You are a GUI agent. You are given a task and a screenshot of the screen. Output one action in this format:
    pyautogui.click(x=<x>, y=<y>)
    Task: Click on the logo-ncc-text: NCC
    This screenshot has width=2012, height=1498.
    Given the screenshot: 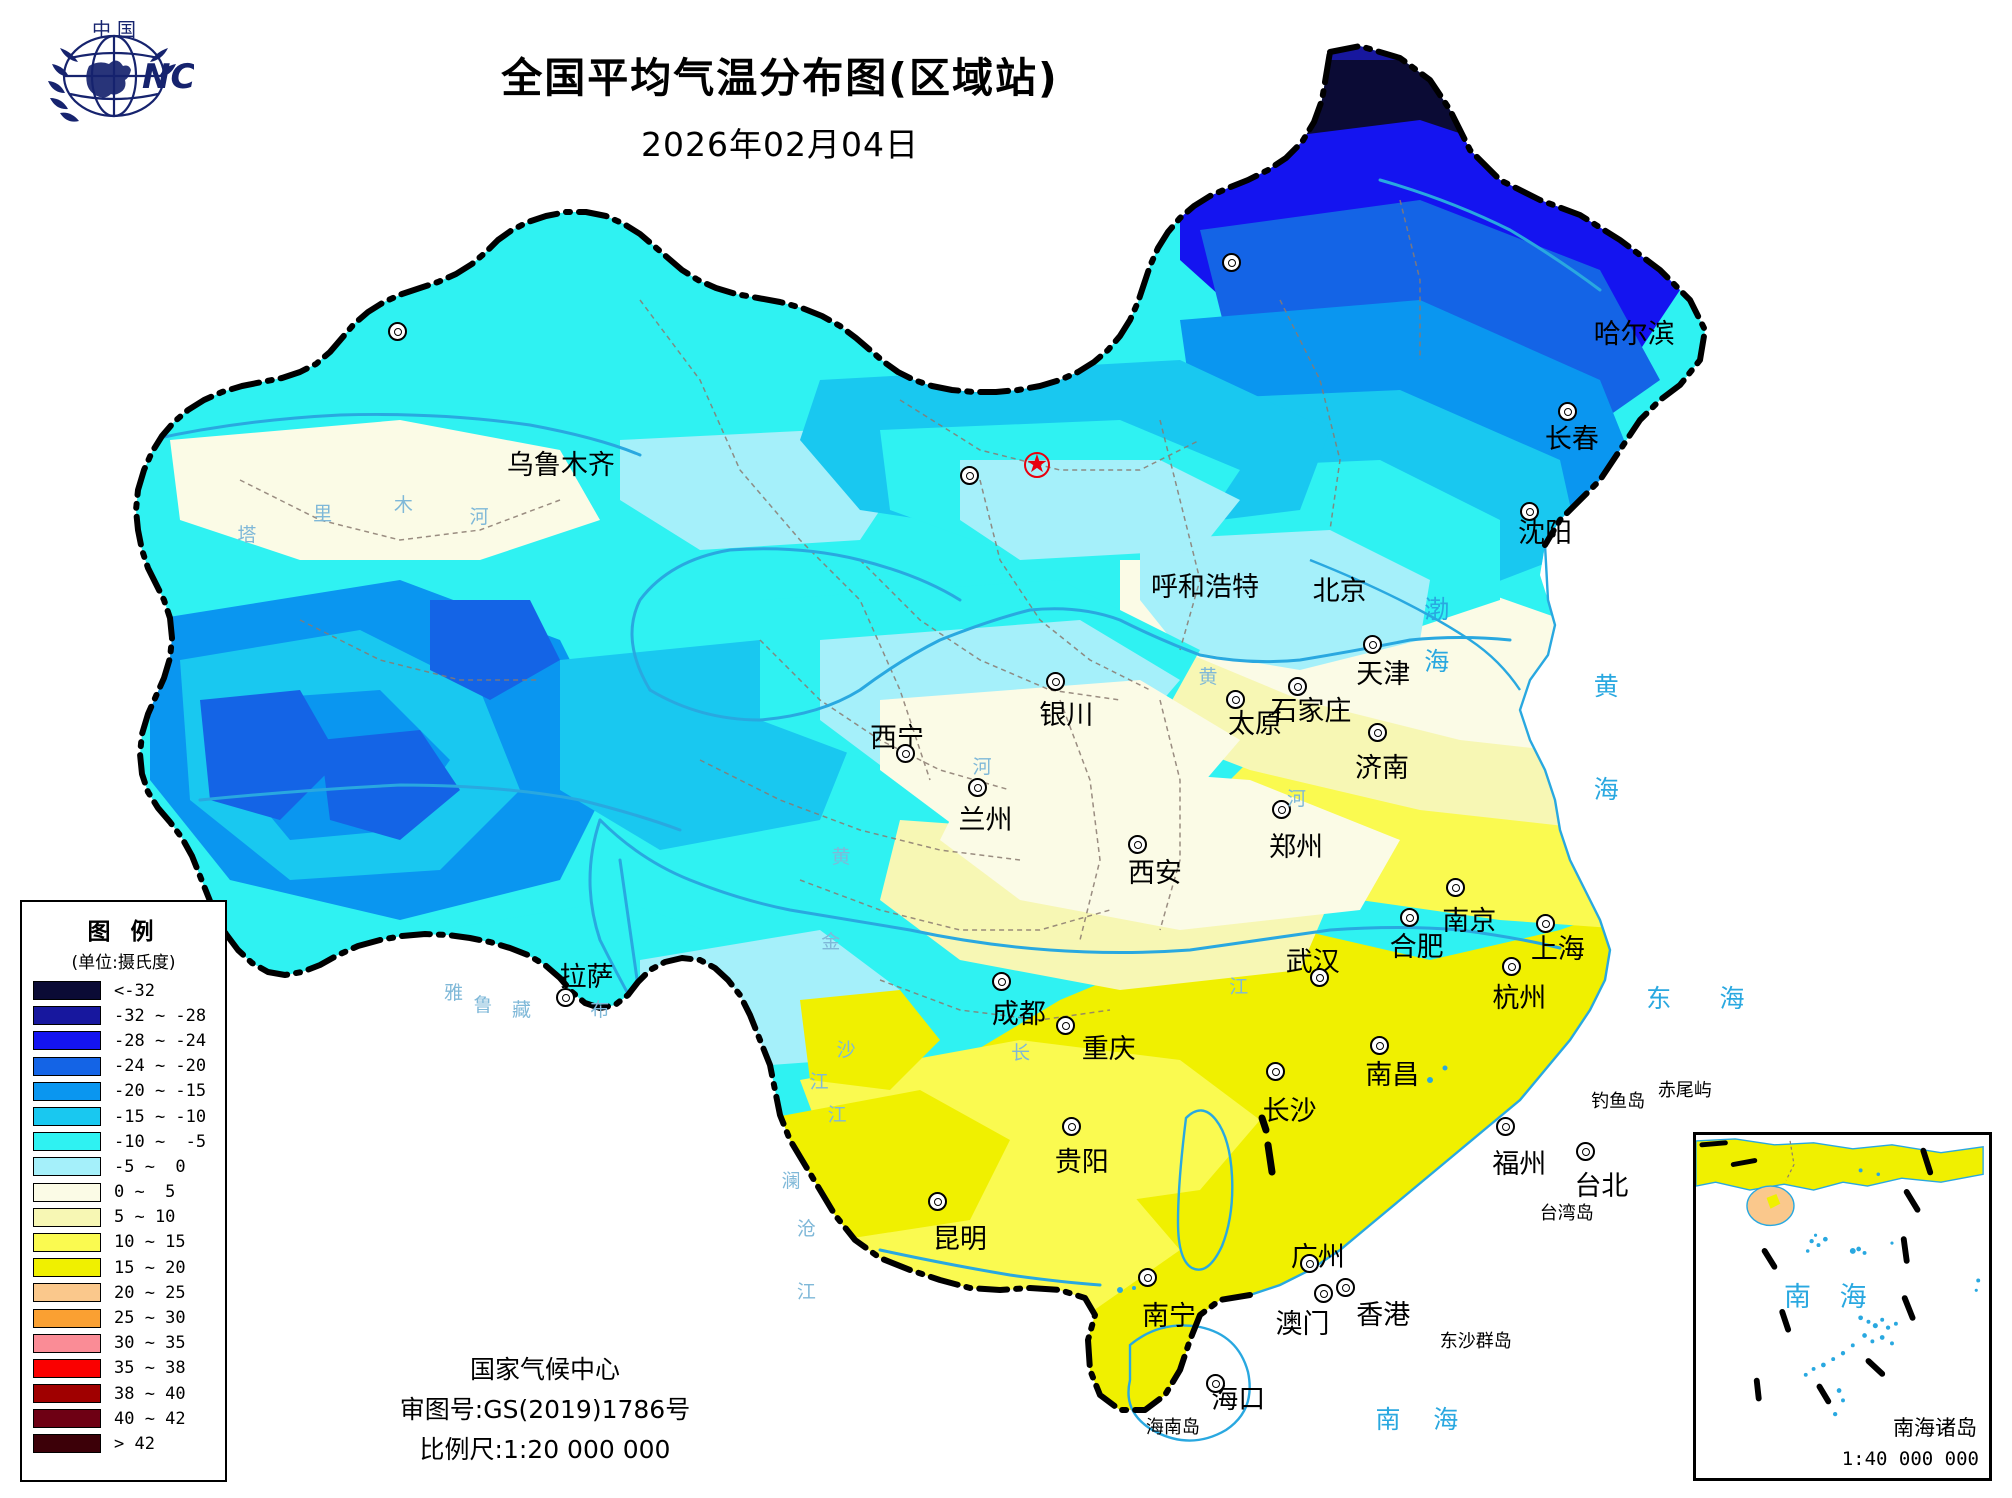 What is the action you would take?
    pyautogui.click(x=168, y=77)
    